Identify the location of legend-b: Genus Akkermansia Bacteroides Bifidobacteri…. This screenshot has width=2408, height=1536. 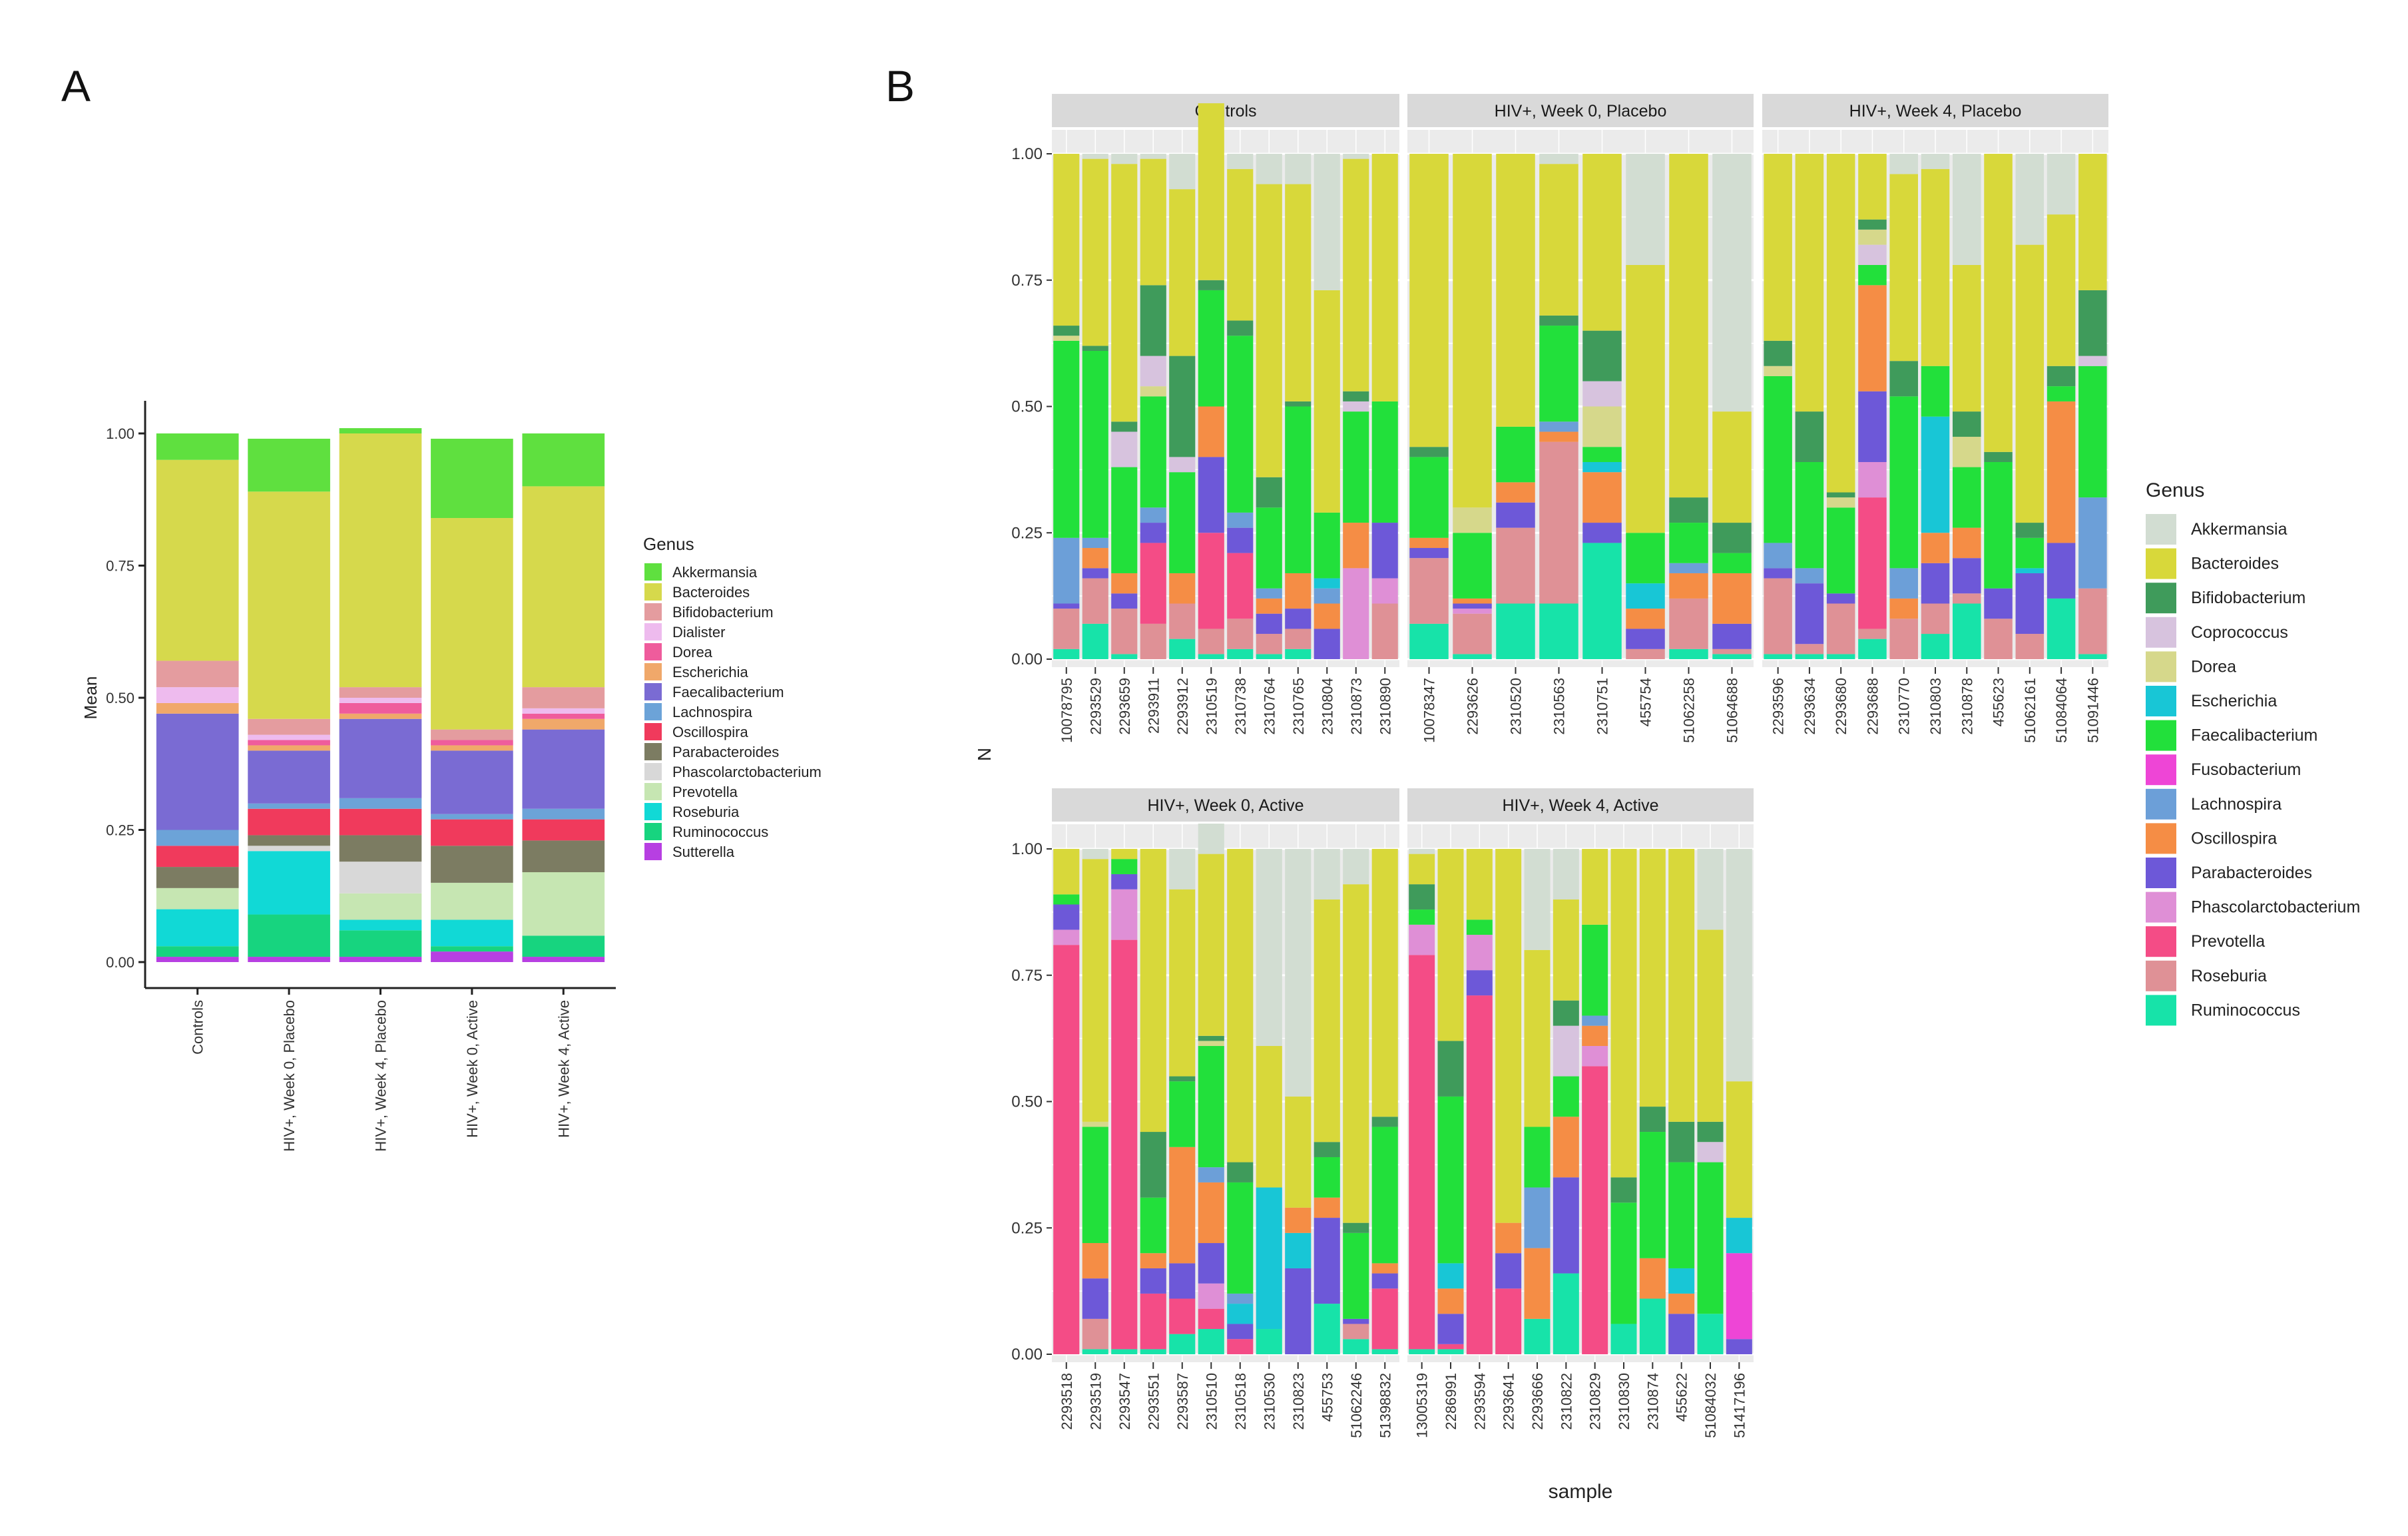
(2253, 752).